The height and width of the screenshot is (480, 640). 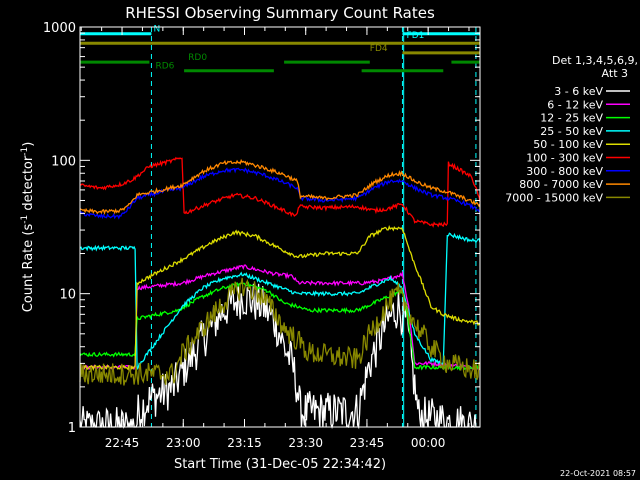 I want to click on y-tick-label-3: 1000, so click(x=59, y=28).